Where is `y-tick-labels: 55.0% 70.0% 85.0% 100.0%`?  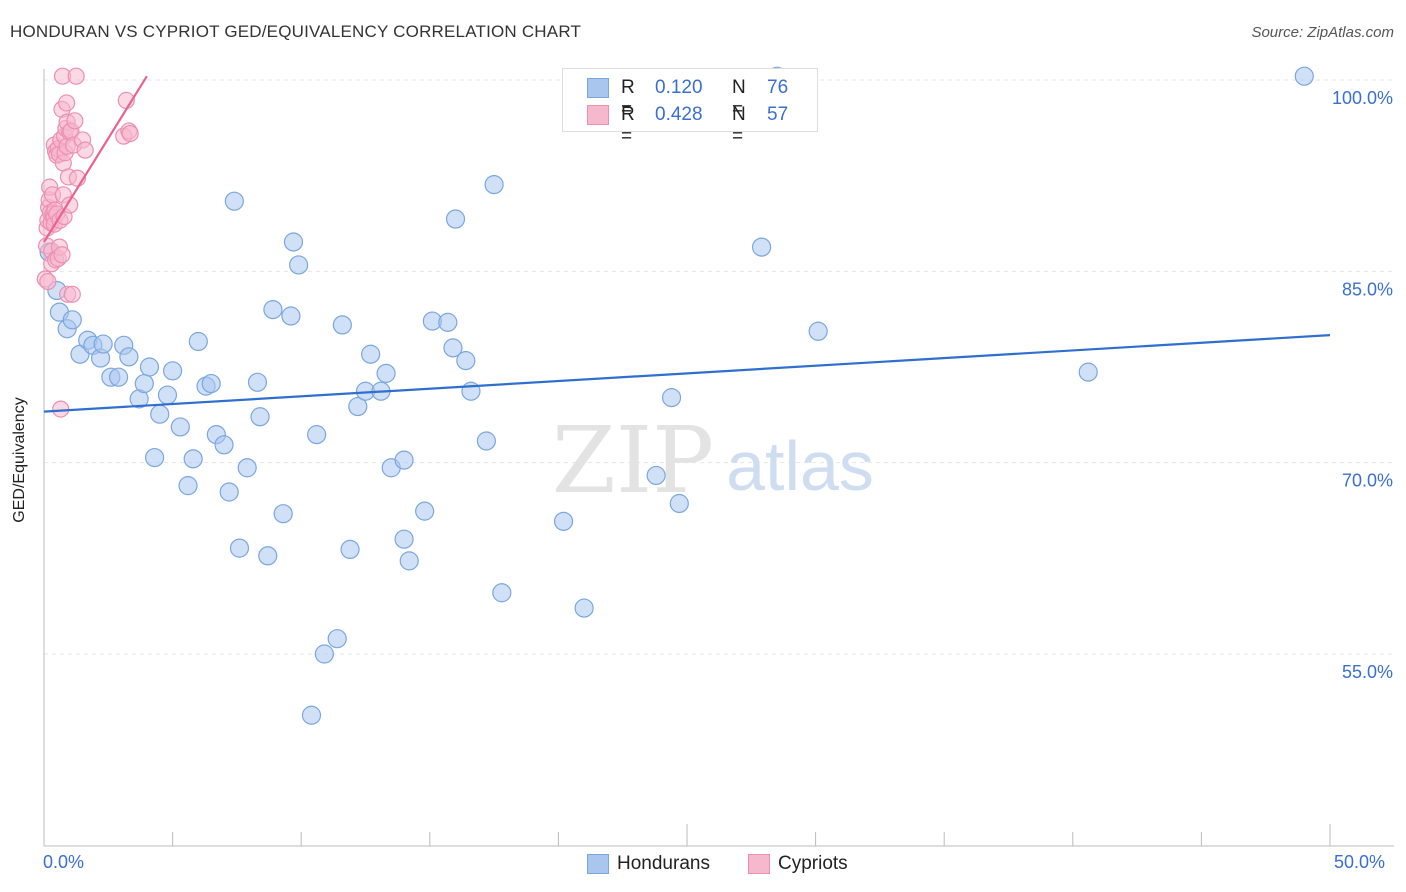 y-tick-labels: 55.0% 70.0% 85.0% 100.0% is located at coordinates (1362, 385).